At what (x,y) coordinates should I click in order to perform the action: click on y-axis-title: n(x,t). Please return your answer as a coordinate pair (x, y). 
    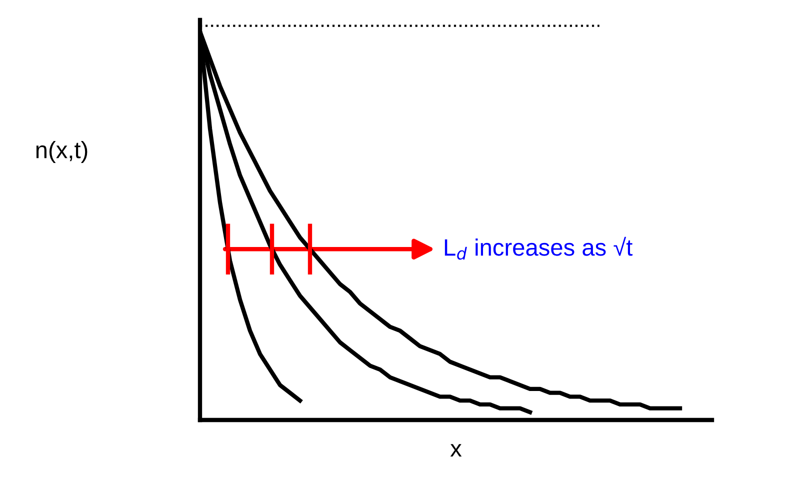
    Looking at the image, I should click on (62, 151).